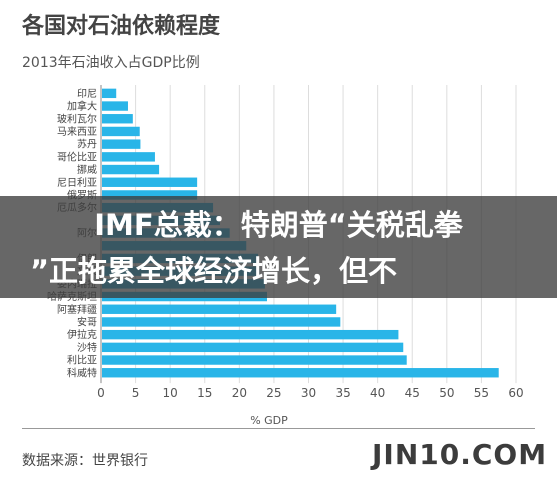  I want to click on category-label: 阿塞拜疆, so click(77, 309).